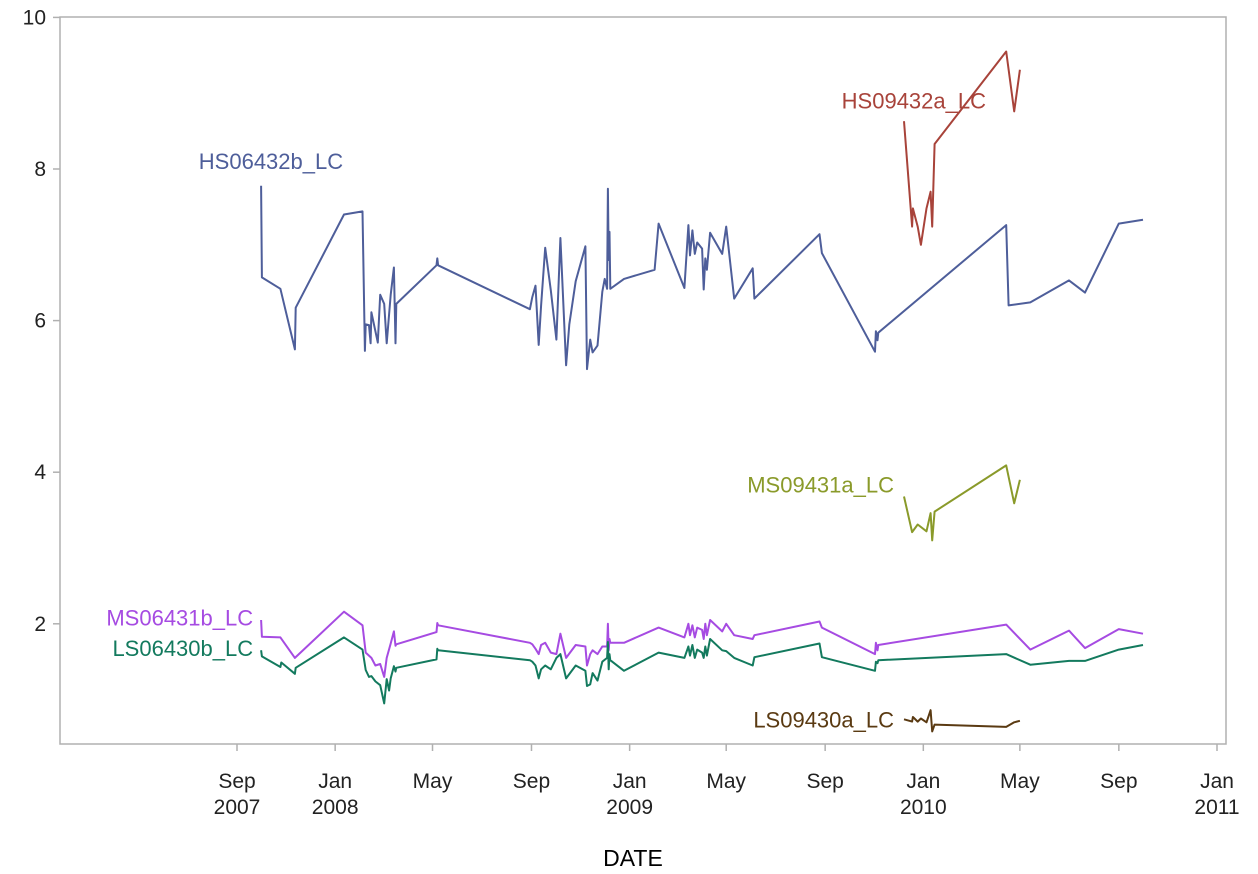 This screenshot has height=874, width=1258. I want to click on series-line-ls09430a-lc, so click(962, 721).